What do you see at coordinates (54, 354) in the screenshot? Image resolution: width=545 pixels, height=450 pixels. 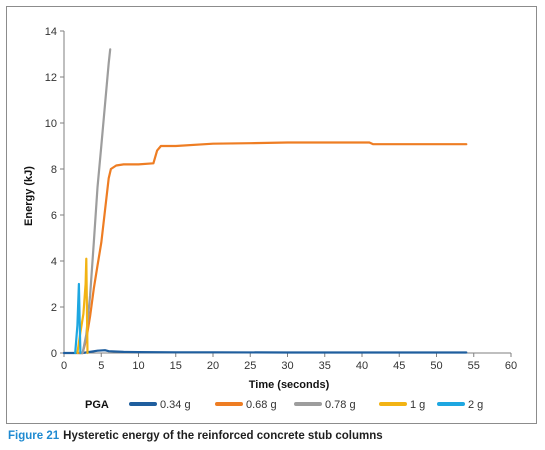 I see `y-tick-label: 0` at bounding box center [54, 354].